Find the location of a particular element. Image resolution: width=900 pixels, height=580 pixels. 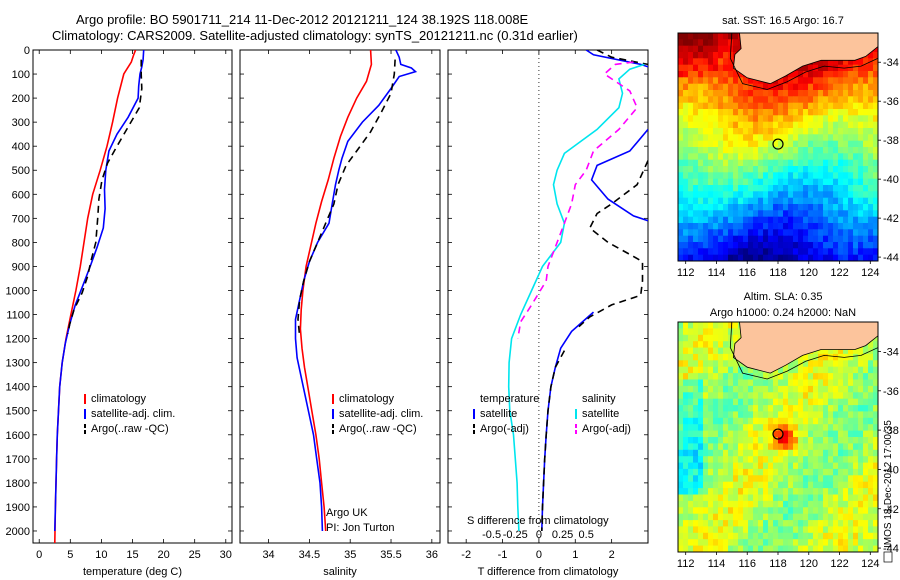

legend-label: Argo(..raw -QC) is located at coordinates (378, 429).